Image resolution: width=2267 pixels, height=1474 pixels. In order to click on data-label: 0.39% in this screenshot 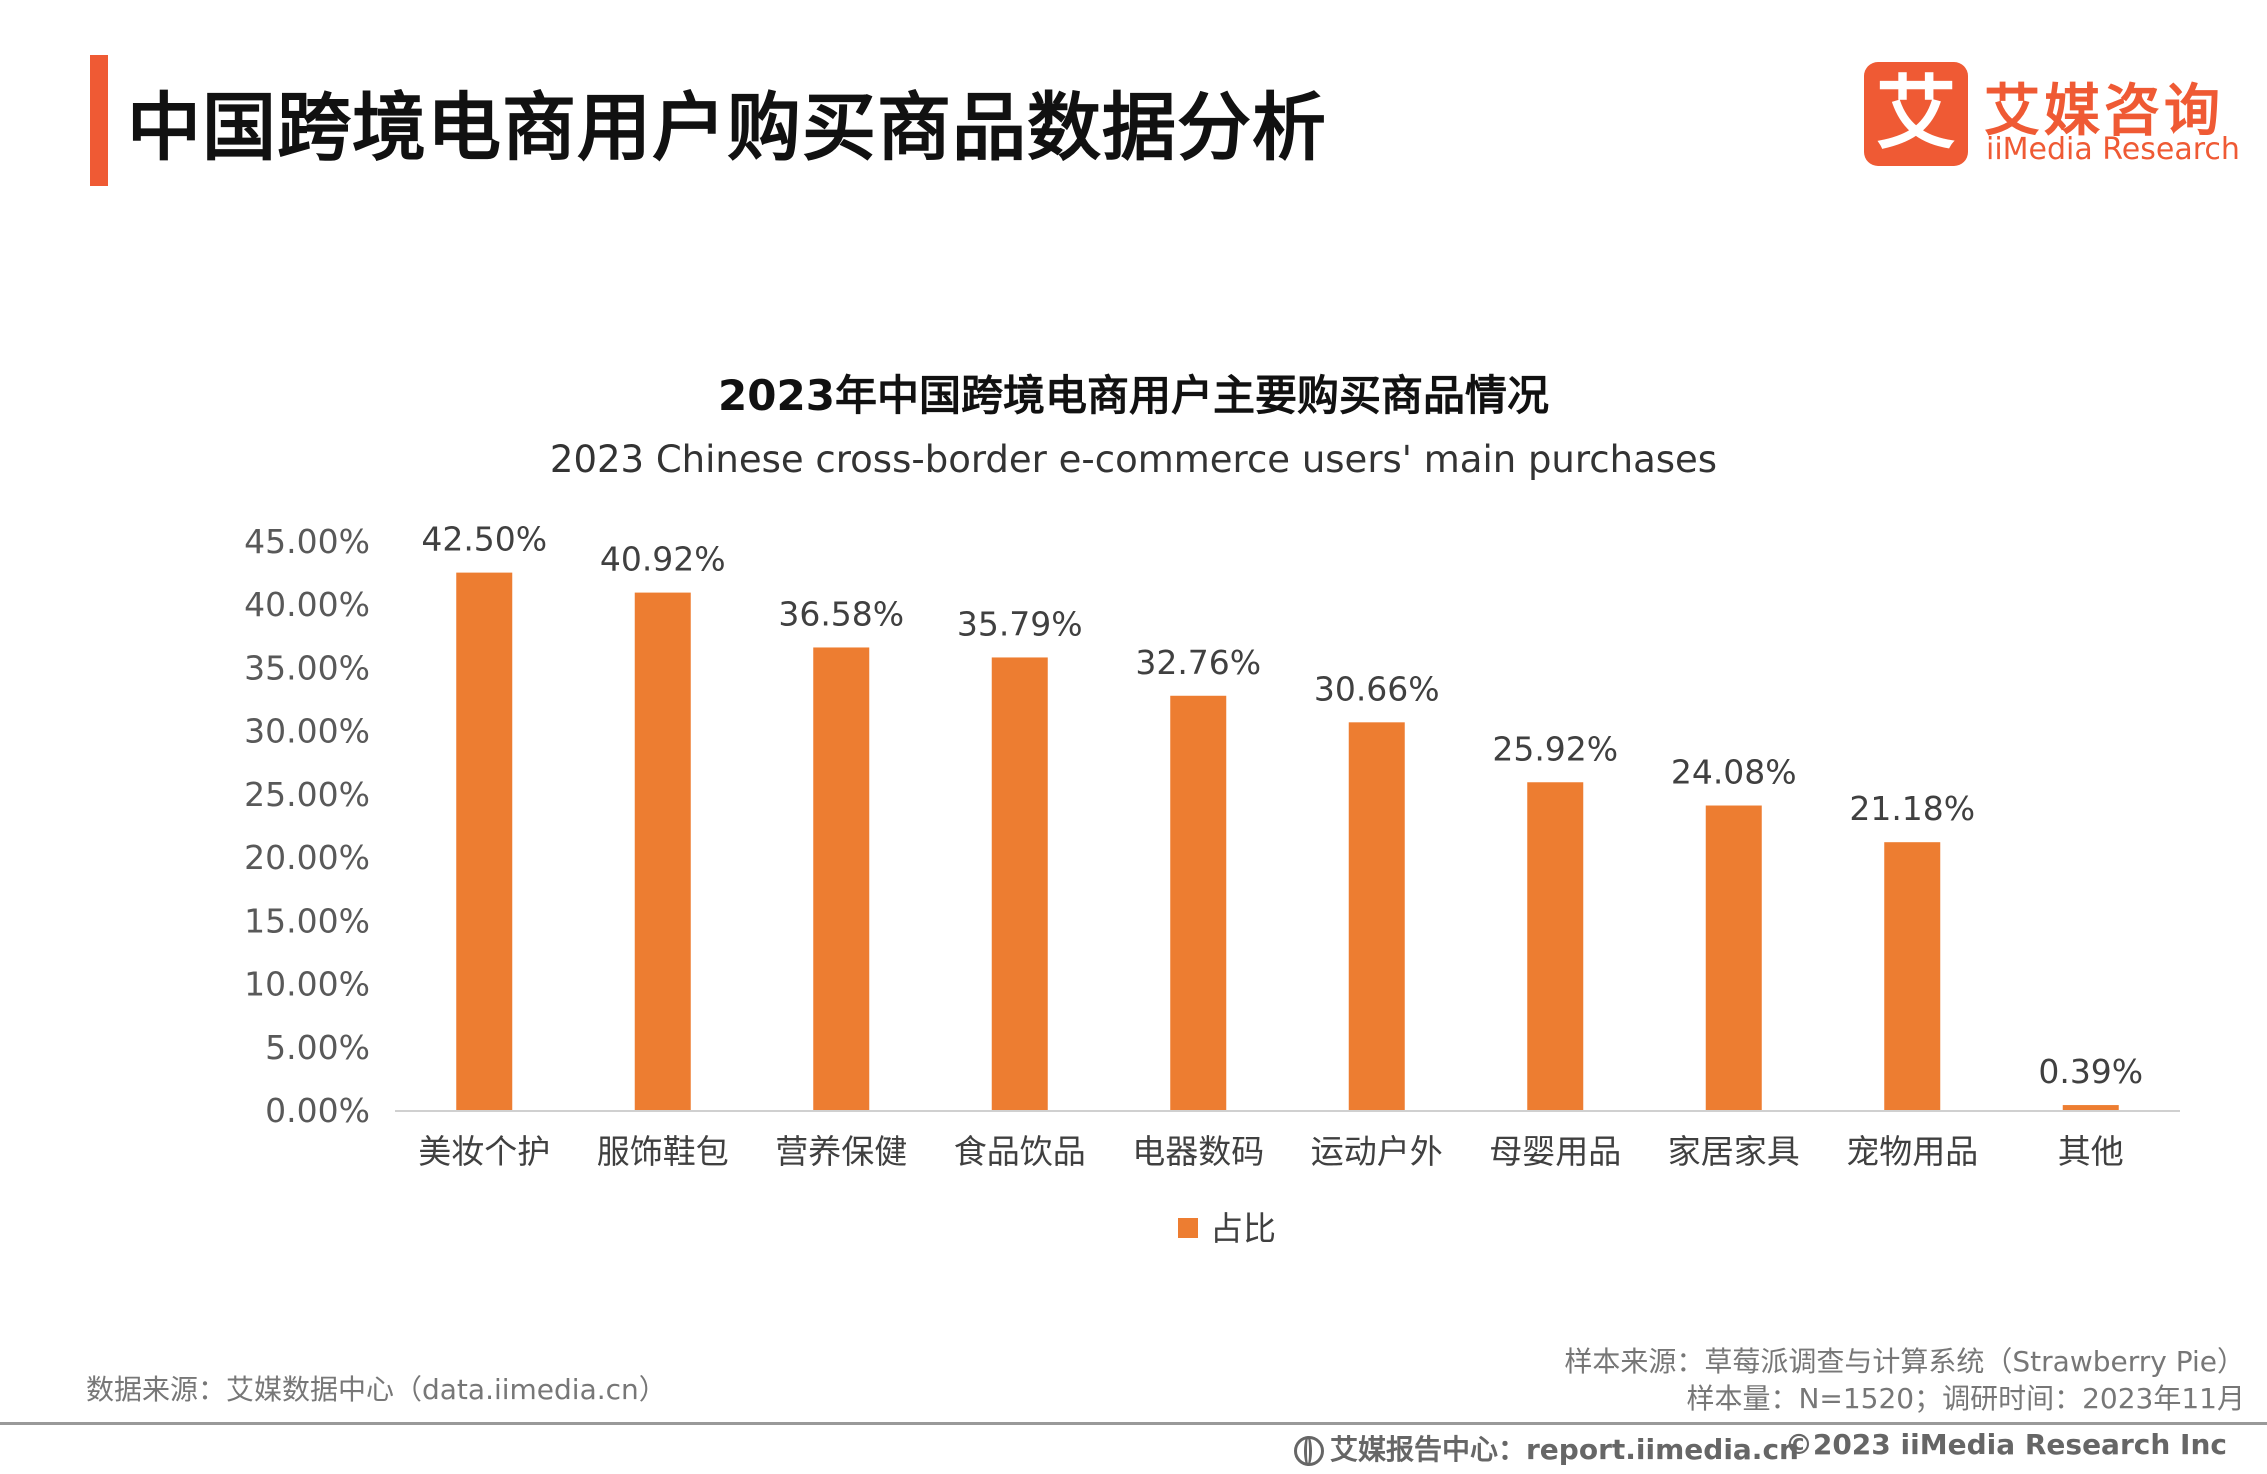, I will do `click(2090, 1071)`.